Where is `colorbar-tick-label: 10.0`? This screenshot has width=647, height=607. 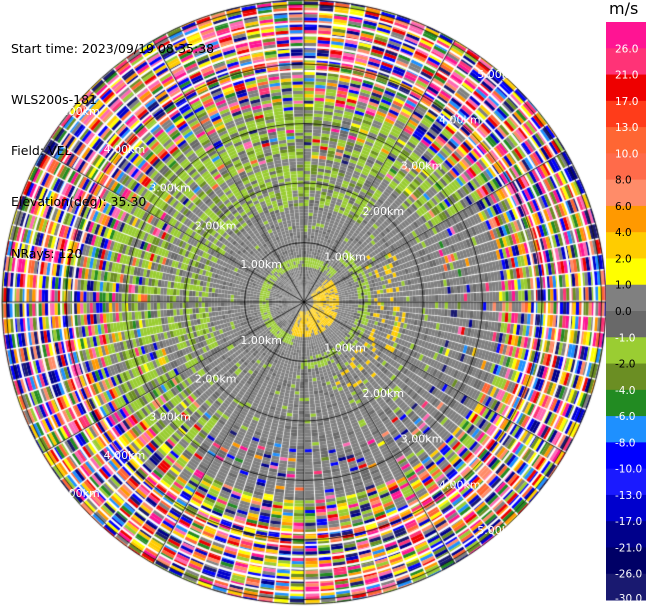 colorbar-tick-label: 10.0 is located at coordinates (626, 154).